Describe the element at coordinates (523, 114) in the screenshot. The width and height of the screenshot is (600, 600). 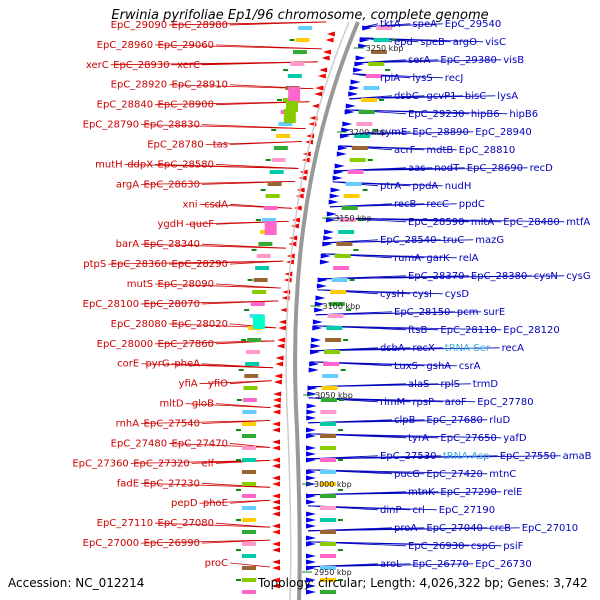
I see `gene-label: hipB6` at that location.